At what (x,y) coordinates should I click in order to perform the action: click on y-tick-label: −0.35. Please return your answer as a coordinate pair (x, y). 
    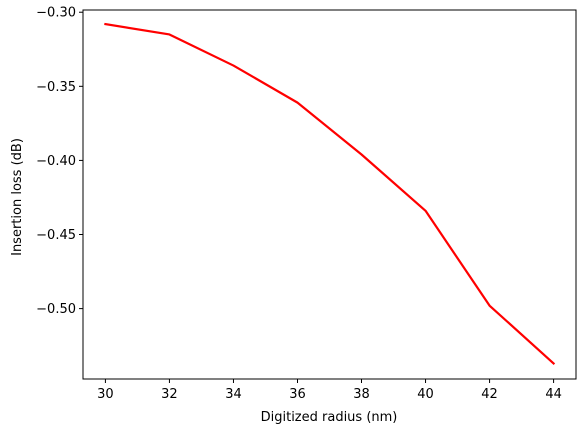
    Looking at the image, I should click on (56, 87).